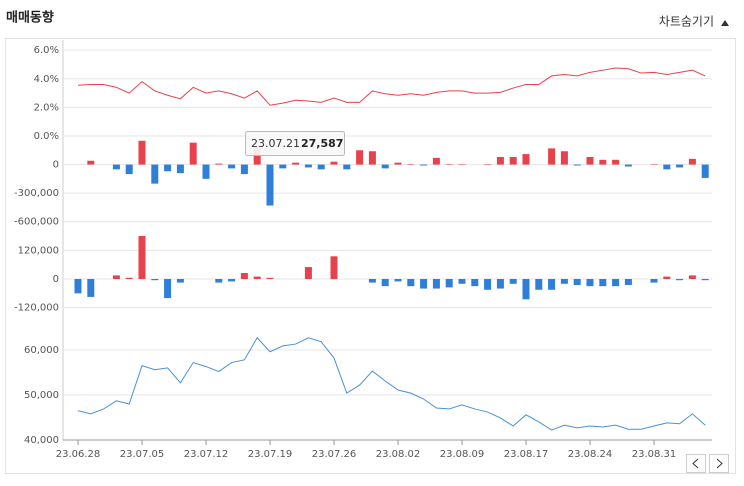 This screenshot has height=486, width=744. Describe the element at coordinates (36, 193) in the screenshot. I see `y-tick-label: -300,000` at that location.